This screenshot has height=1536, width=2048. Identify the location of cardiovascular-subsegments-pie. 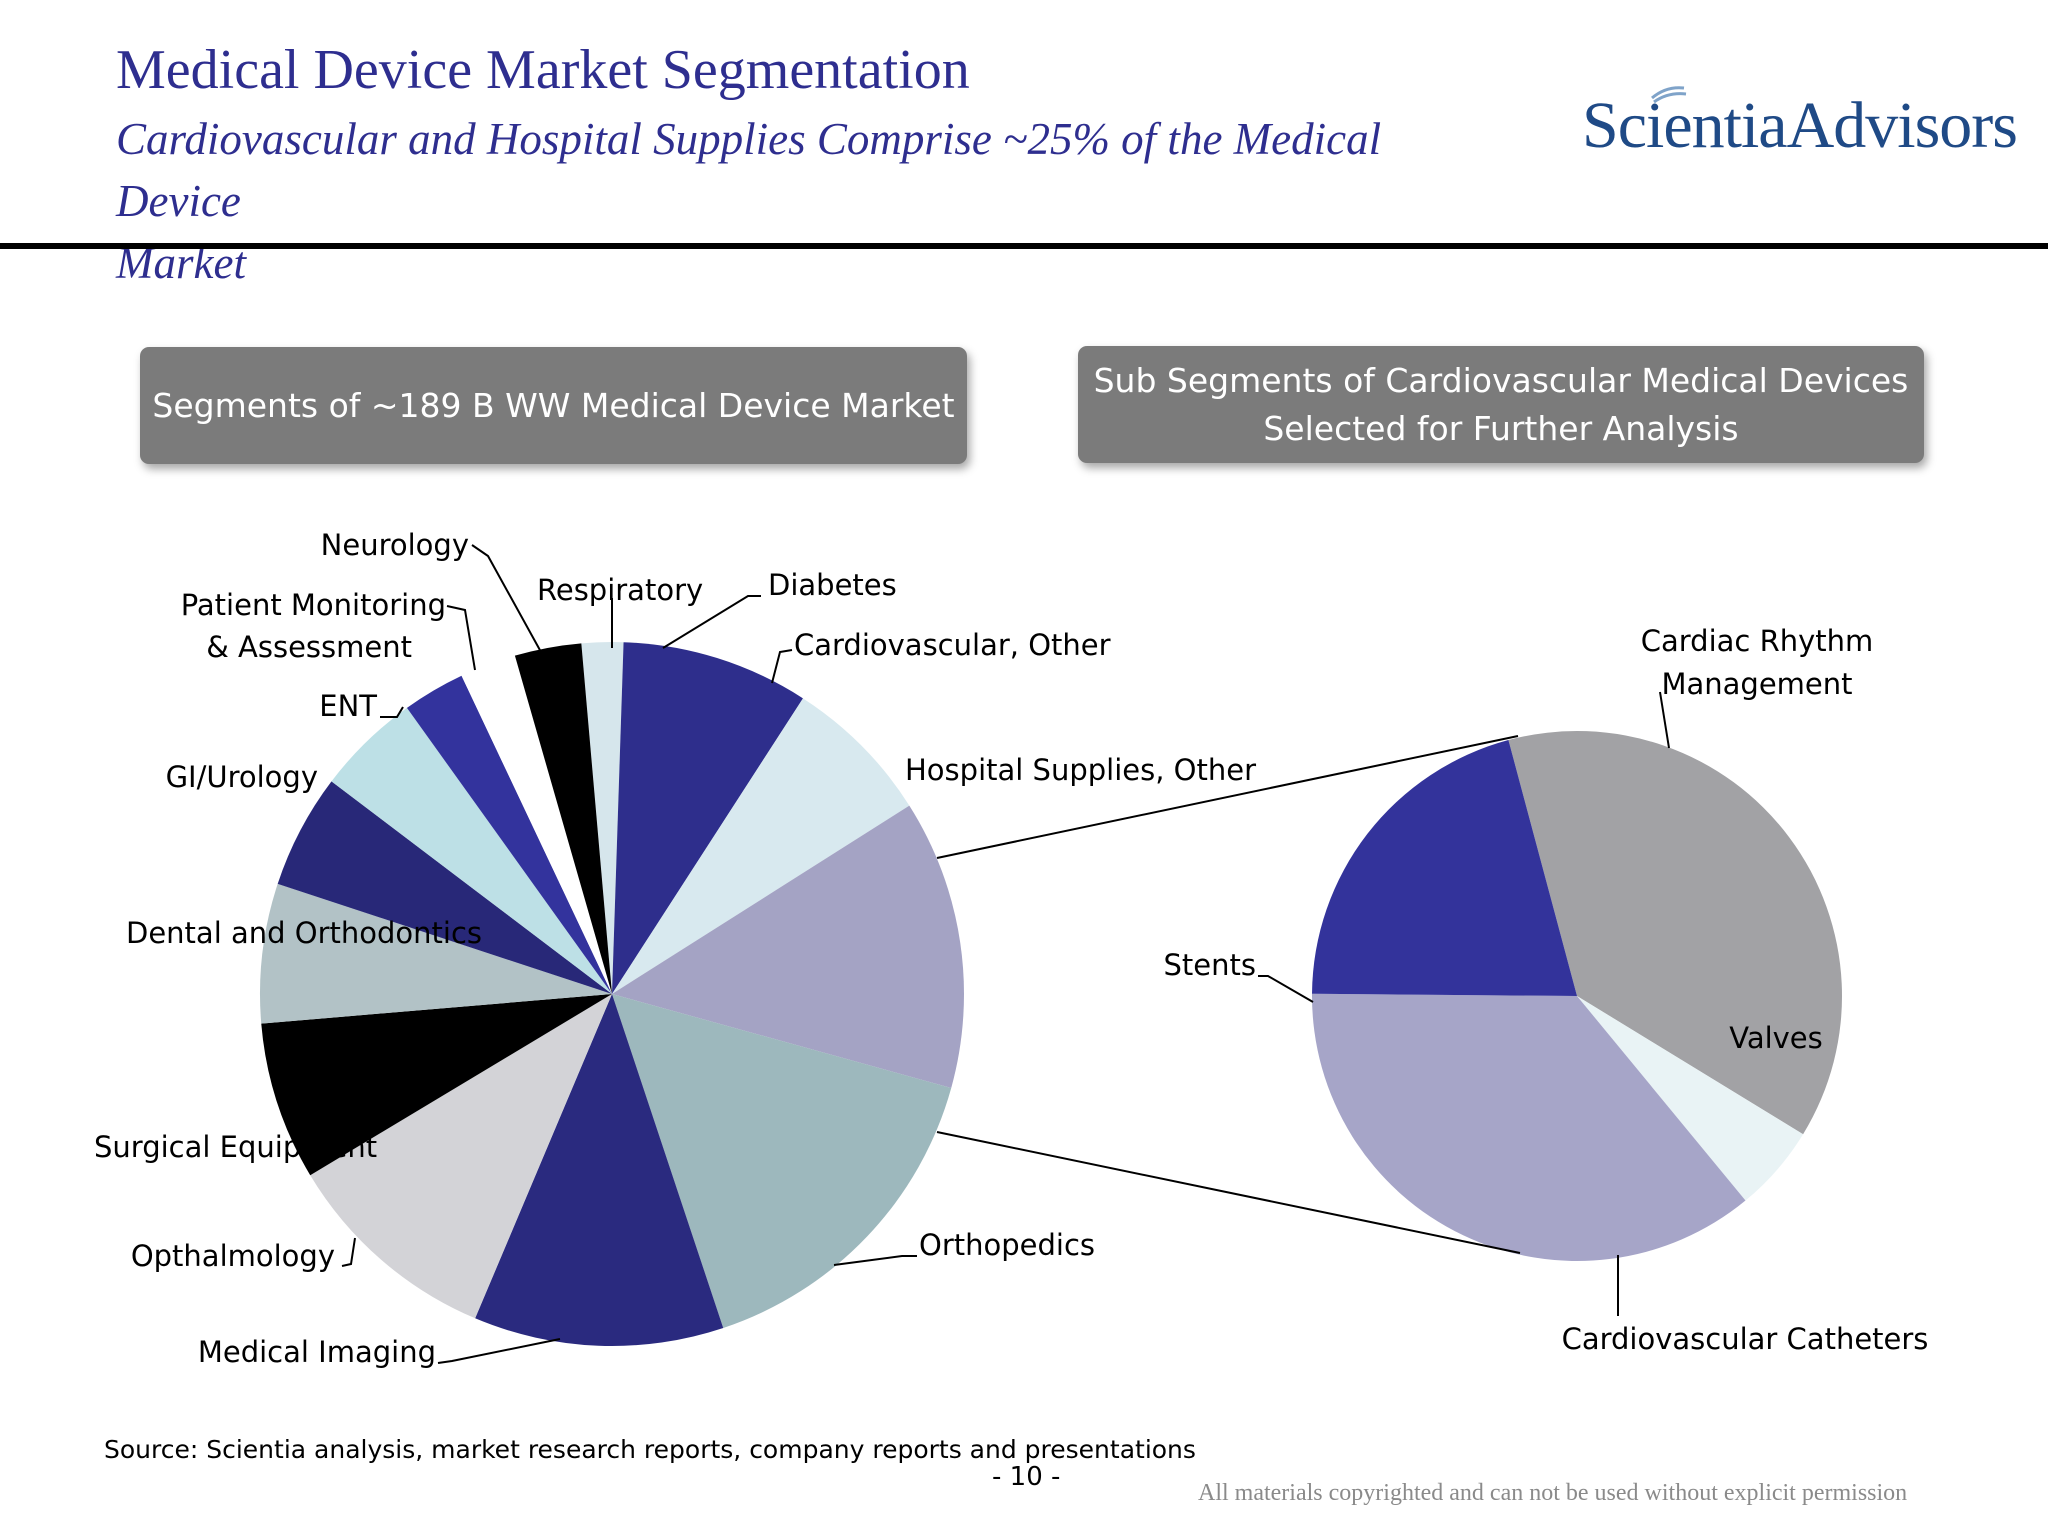
(1577, 996).